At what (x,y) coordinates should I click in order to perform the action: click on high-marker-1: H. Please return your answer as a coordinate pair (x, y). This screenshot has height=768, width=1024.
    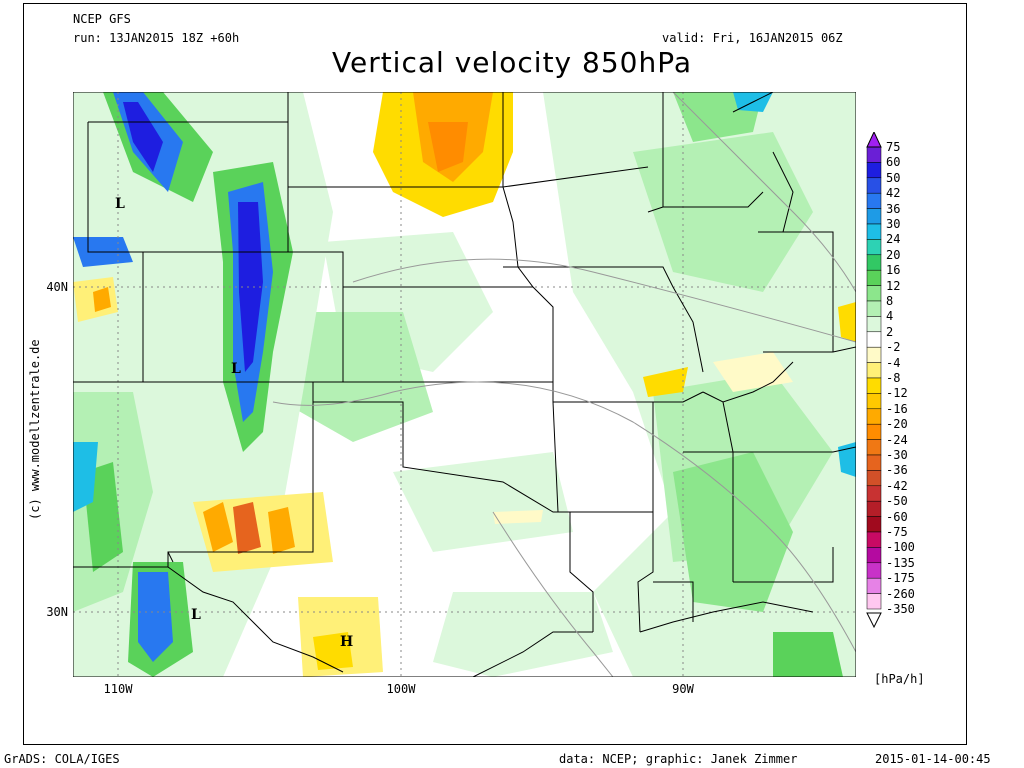
    Looking at the image, I should click on (346, 642).